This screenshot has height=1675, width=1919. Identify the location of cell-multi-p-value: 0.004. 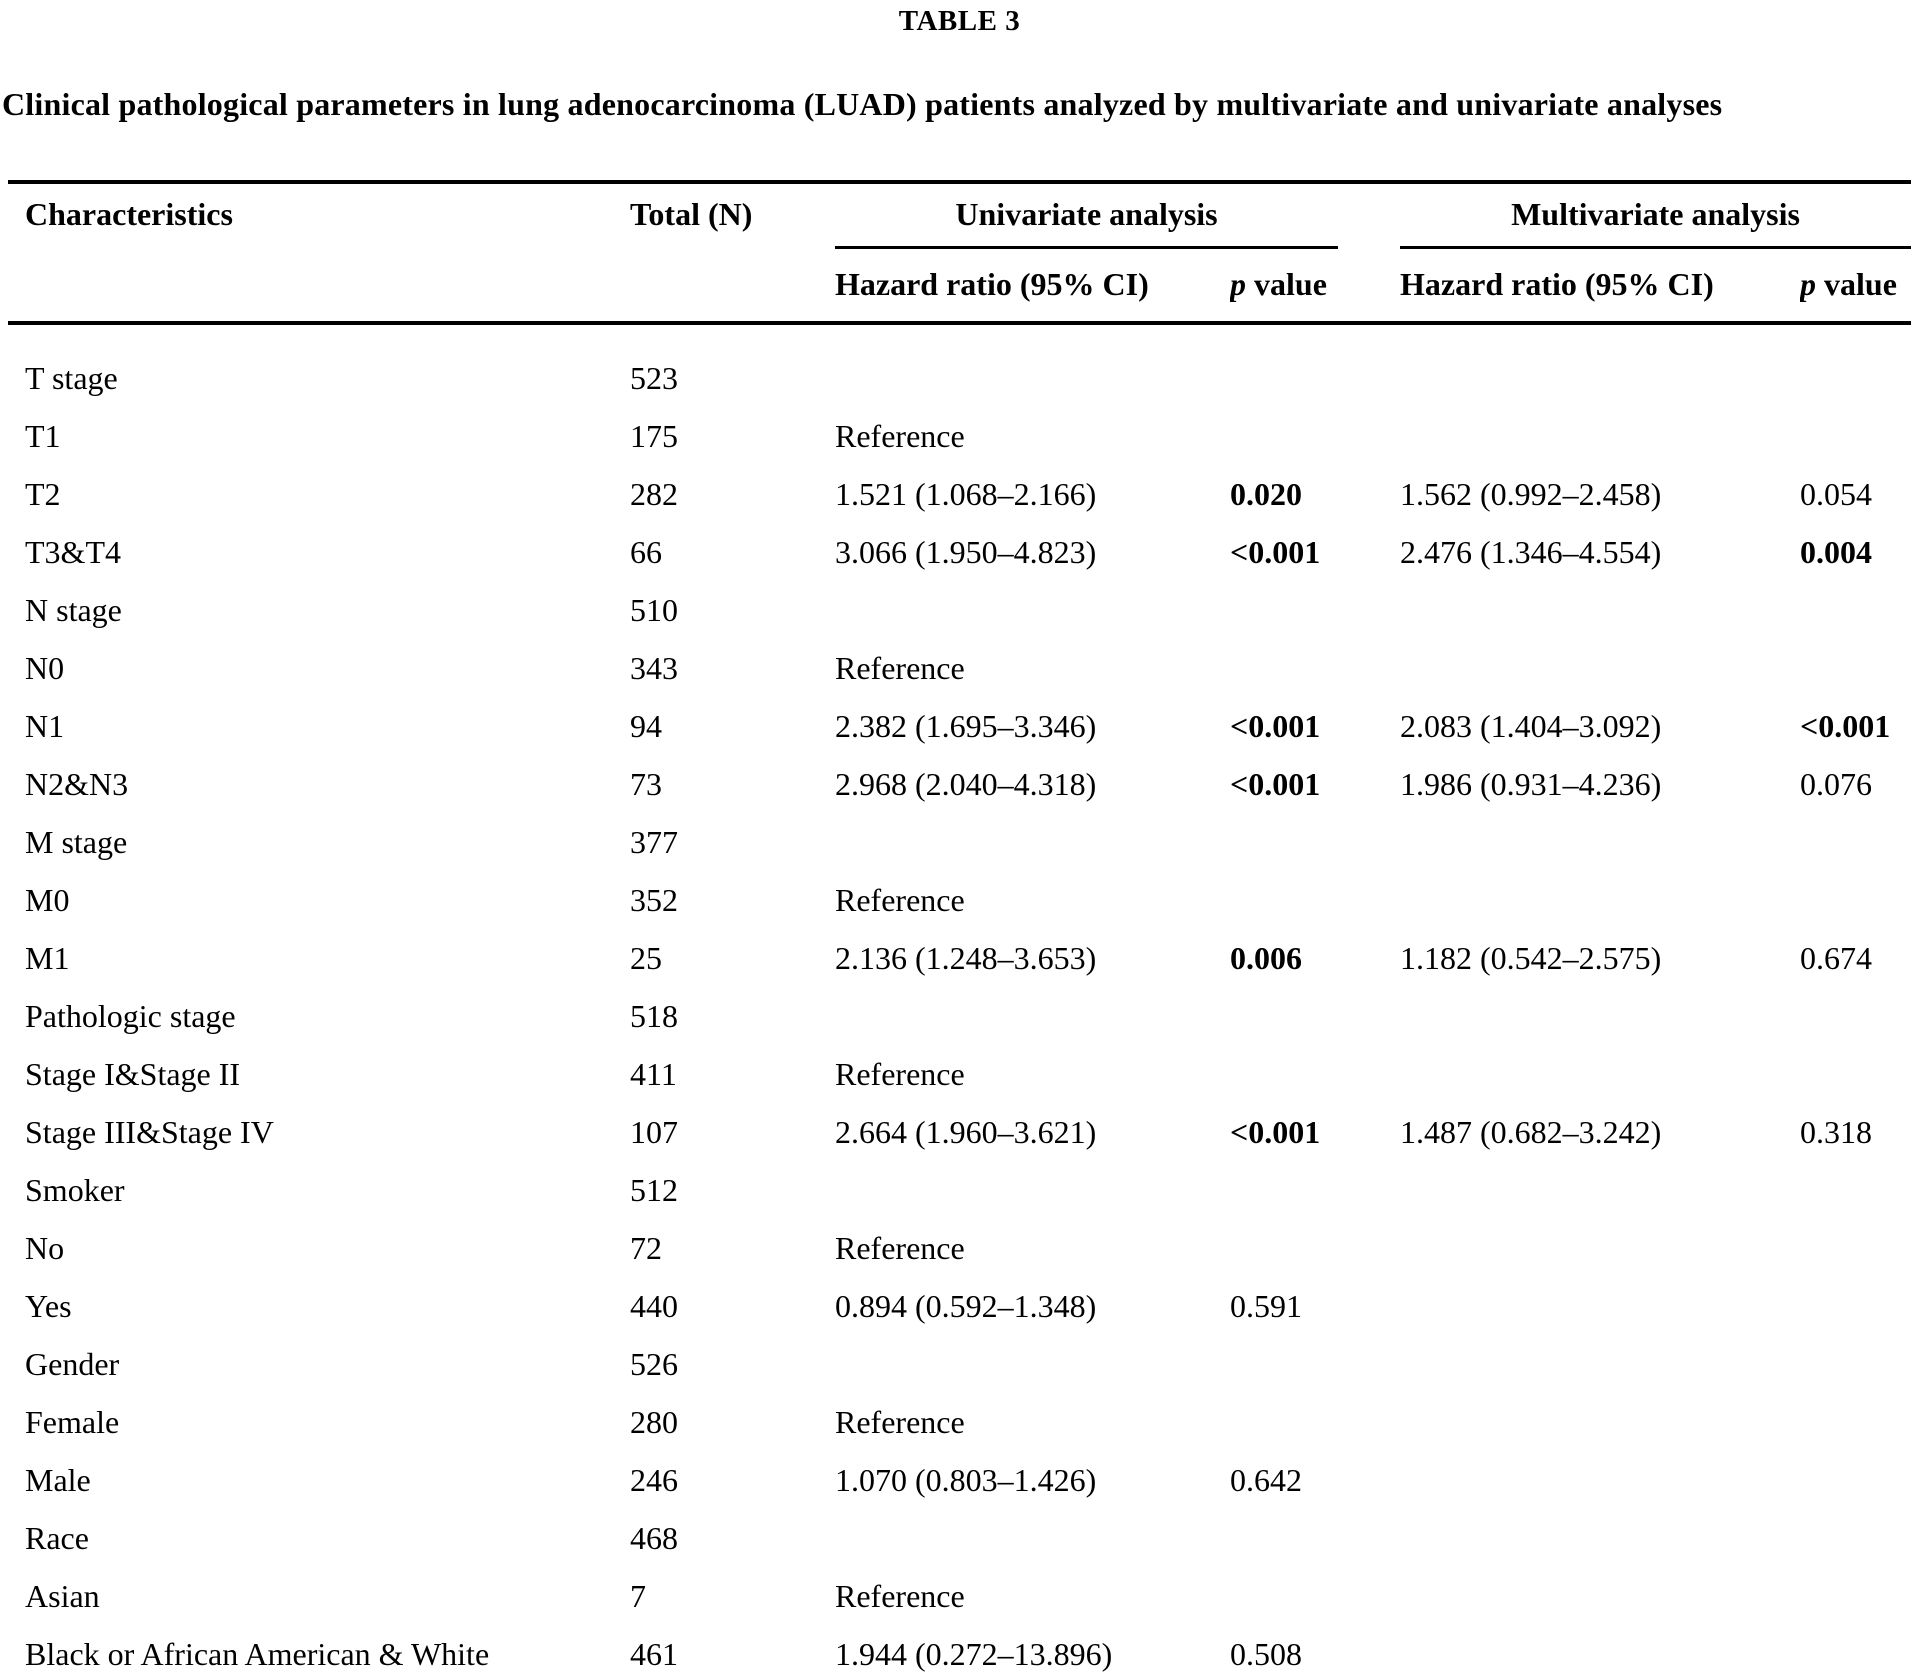
(1836, 551).